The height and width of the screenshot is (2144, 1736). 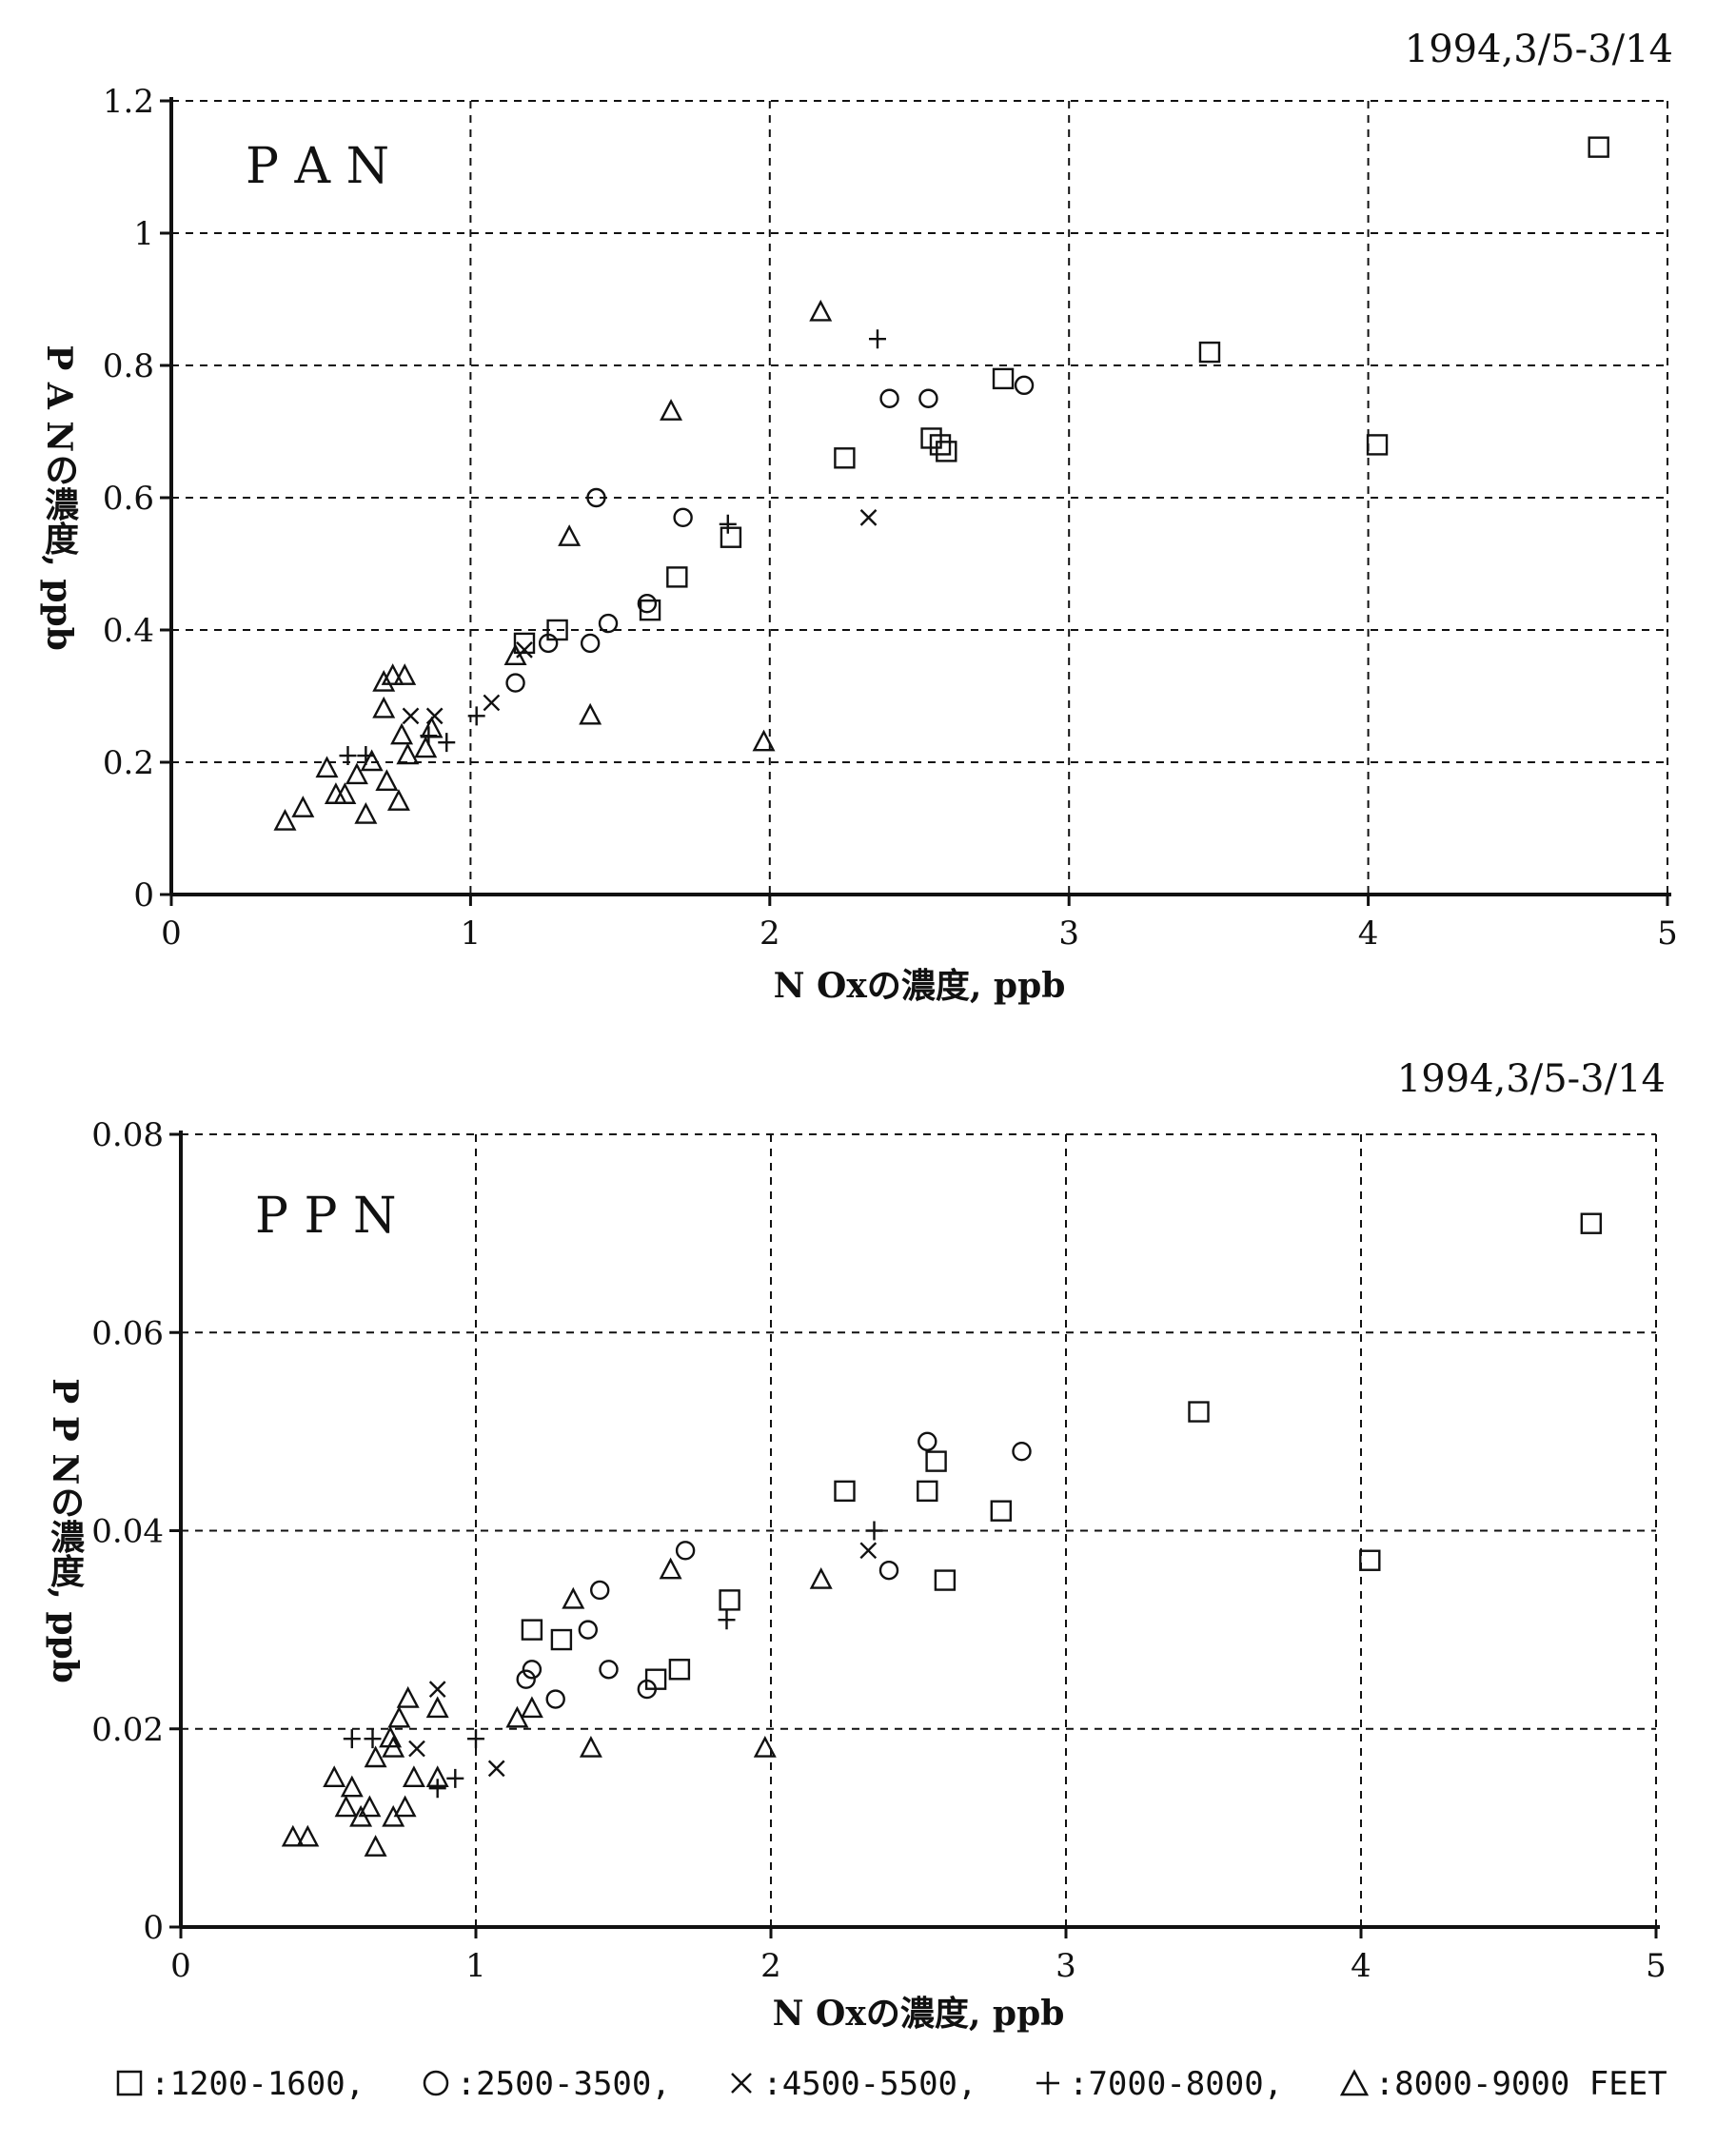 What do you see at coordinates (127, 1730) in the screenshot?
I see `y-tick-label: 0.02` at bounding box center [127, 1730].